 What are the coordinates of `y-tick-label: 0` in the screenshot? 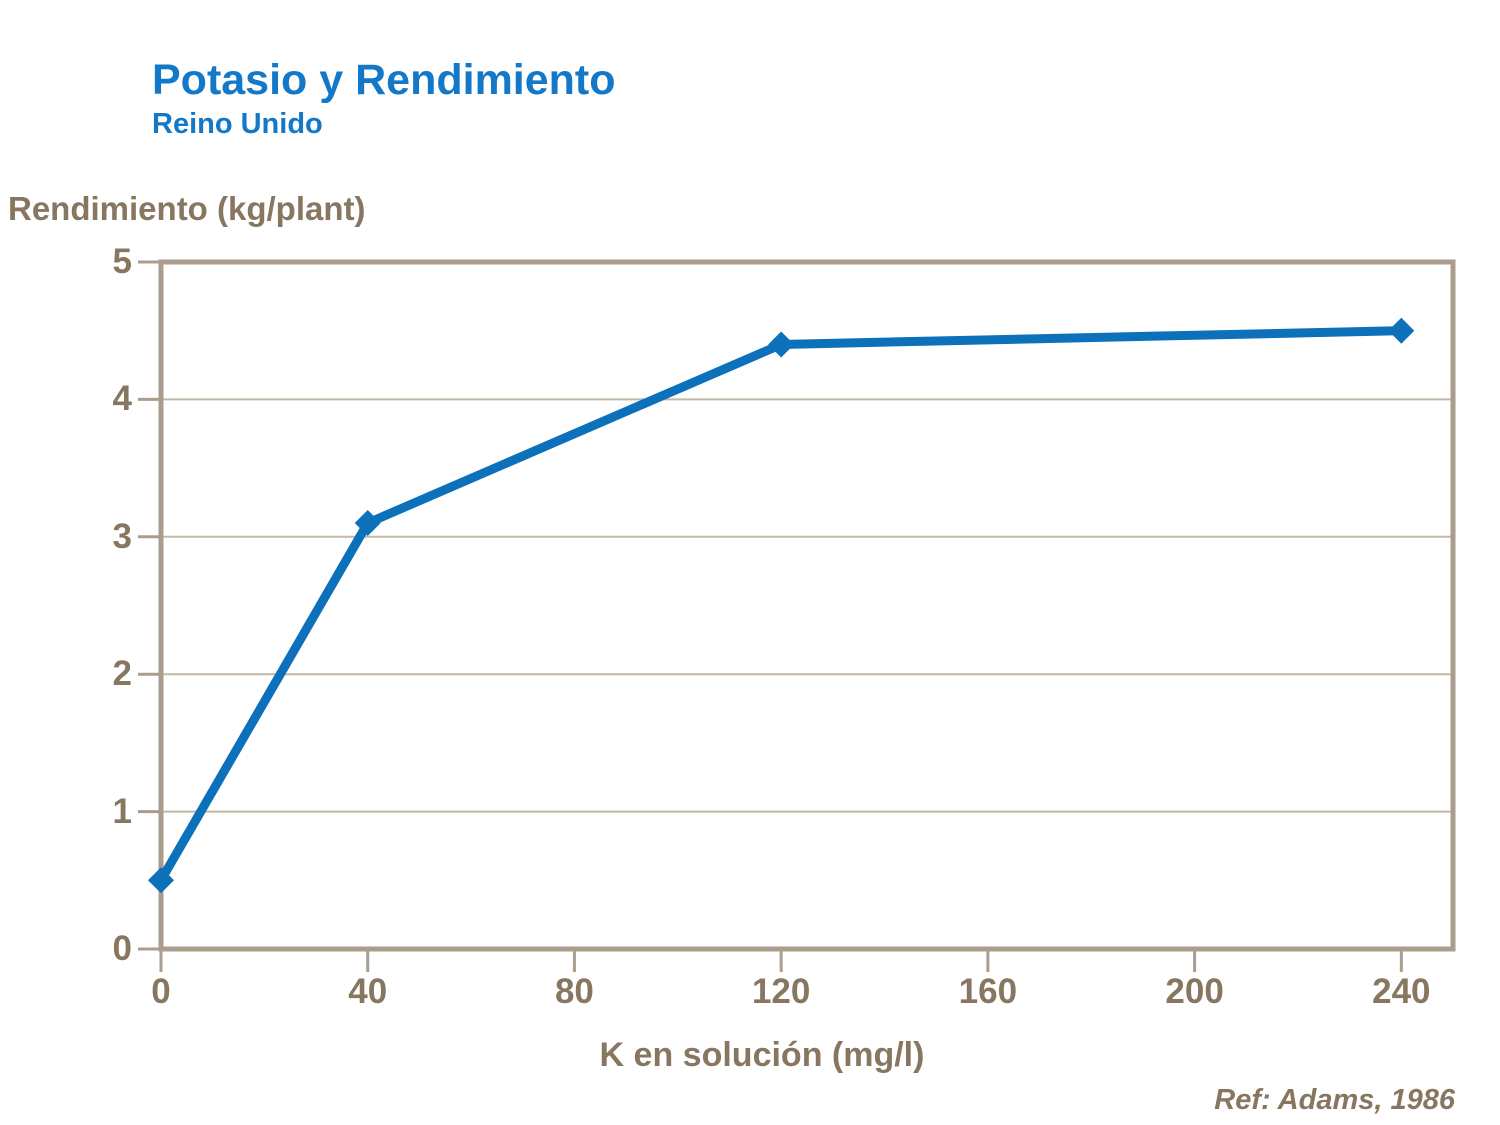 It's located at (122, 948).